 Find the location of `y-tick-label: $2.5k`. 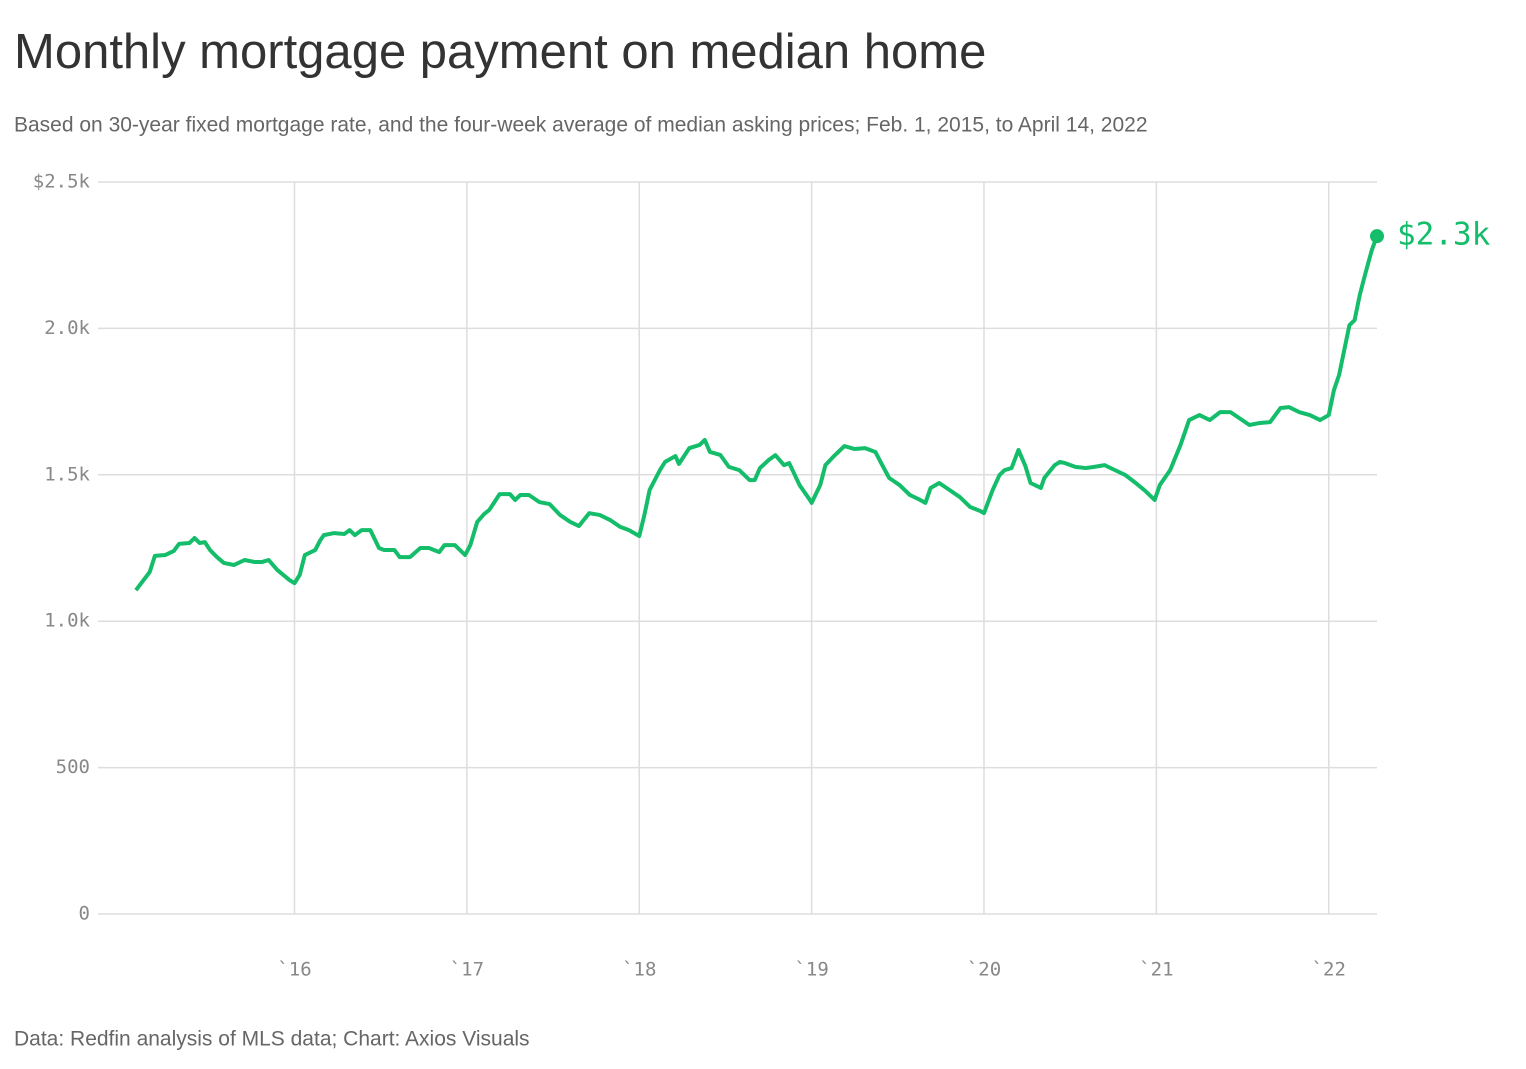

y-tick-label: $2.5k is located at coordinates (62, 182).